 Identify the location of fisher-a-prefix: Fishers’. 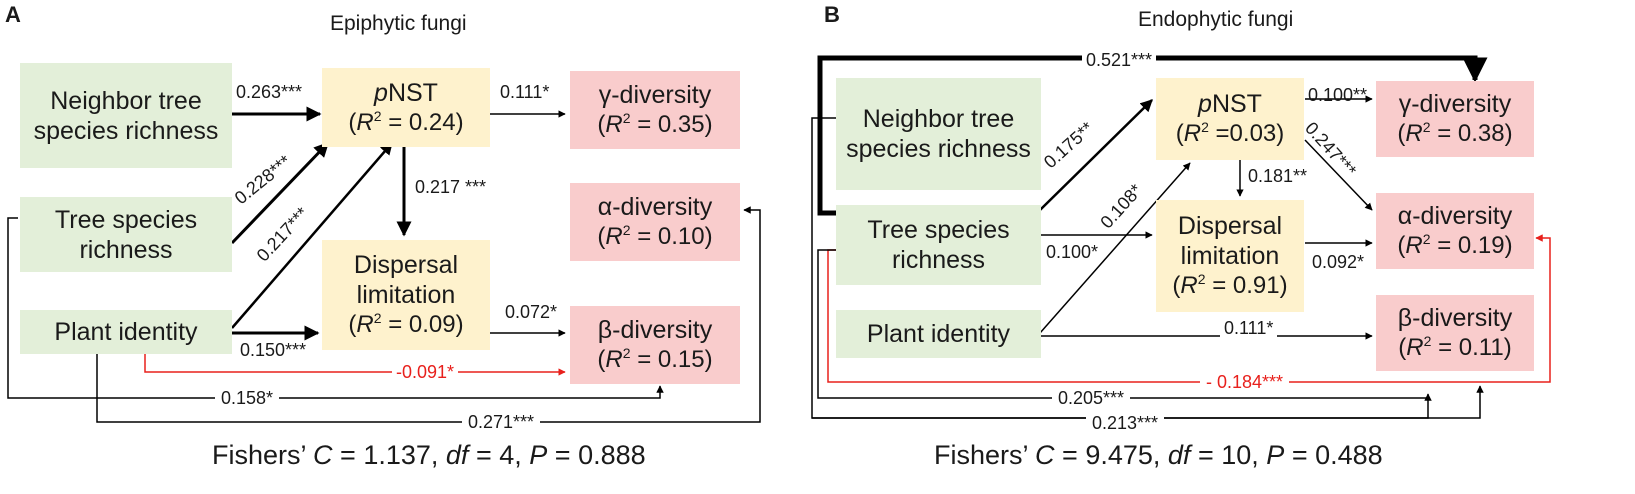
(259, 455).